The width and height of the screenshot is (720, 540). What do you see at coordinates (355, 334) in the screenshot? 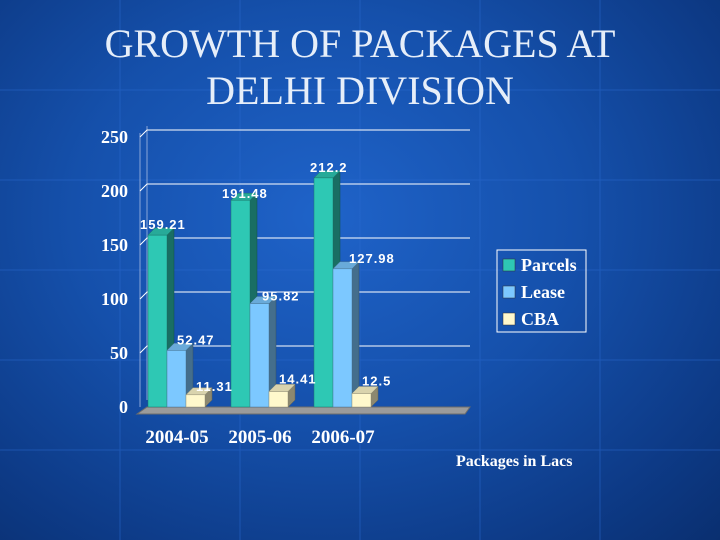
I see `bar-side-lease` at bounding box center [355, 334].